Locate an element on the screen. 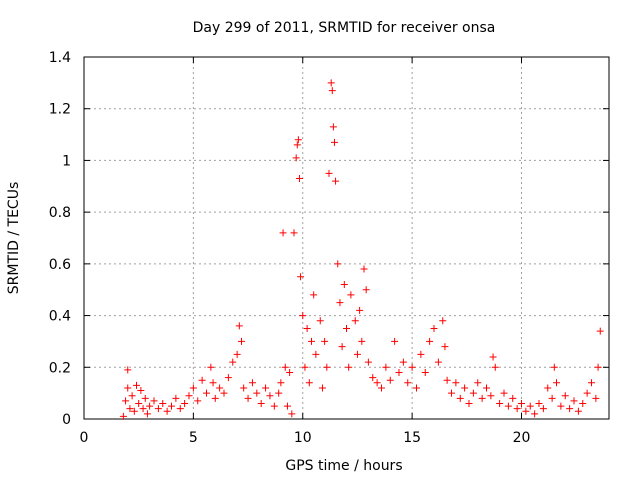 Image resolution: width=640 pixels, height=480 pixels. y-tick-label: 0.6 is located at coordinates (60, 265).